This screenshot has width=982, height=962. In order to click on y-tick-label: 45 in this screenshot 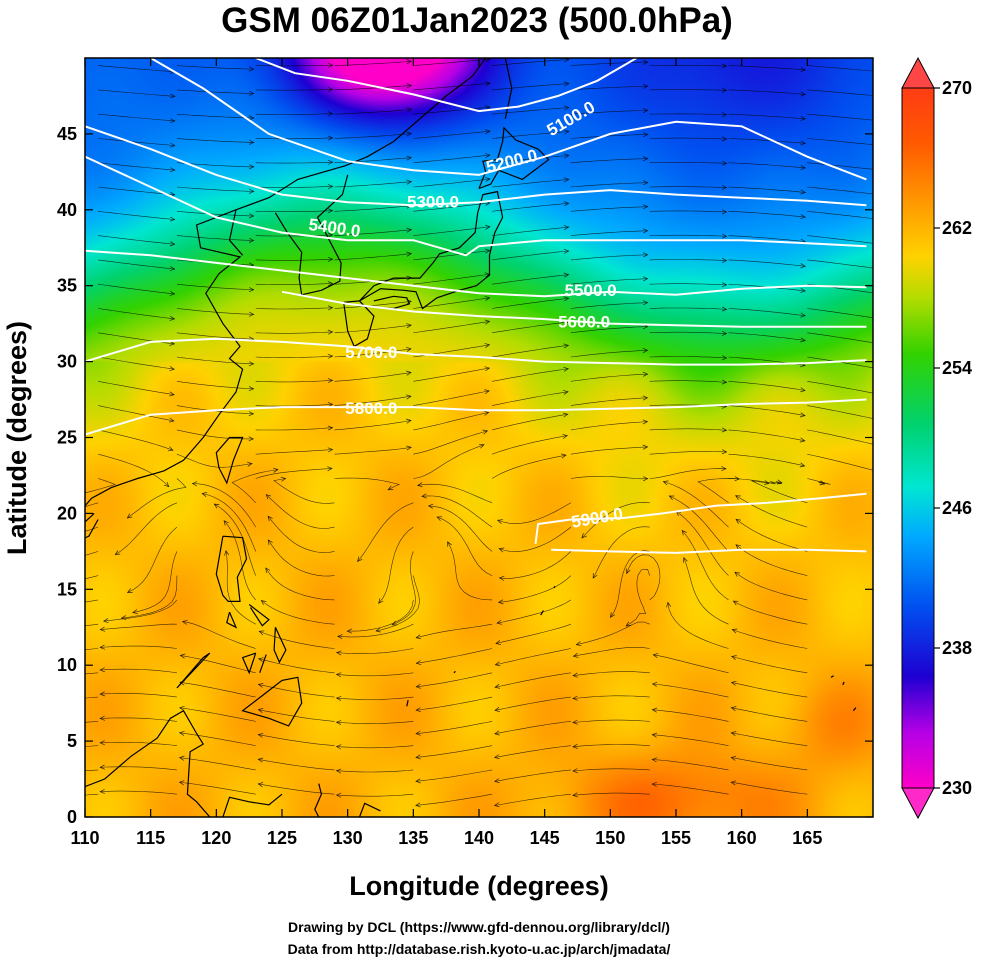, I will do `click(67, 134)`.